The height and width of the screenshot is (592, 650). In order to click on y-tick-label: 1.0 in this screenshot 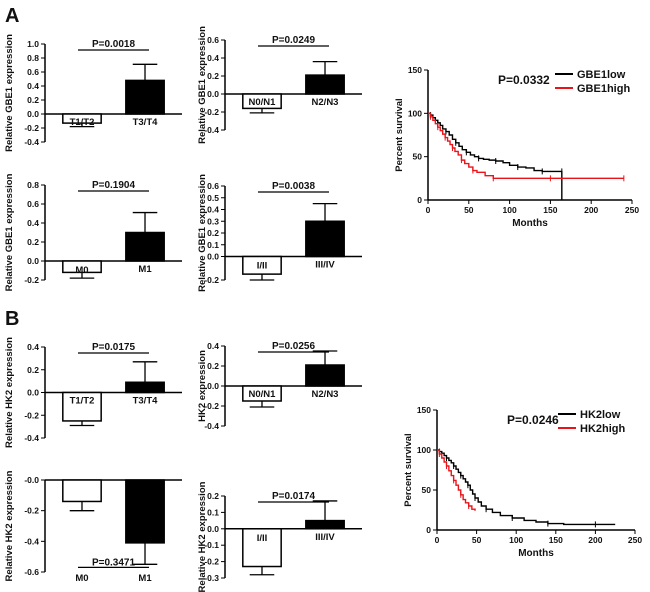, I will do `click(33, 44)`.